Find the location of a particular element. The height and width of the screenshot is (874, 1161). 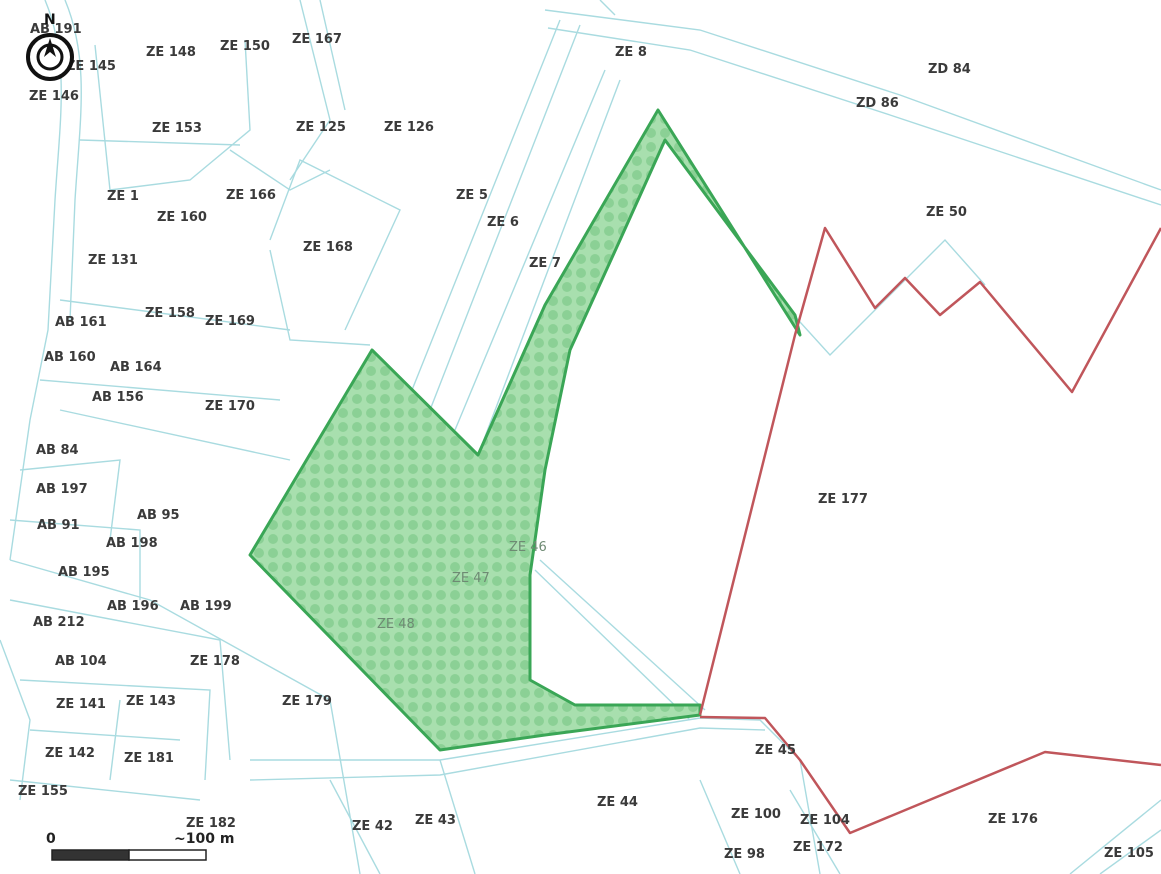

parcel-label-ze155: ZE 155 is located at coordinates (43, 791).